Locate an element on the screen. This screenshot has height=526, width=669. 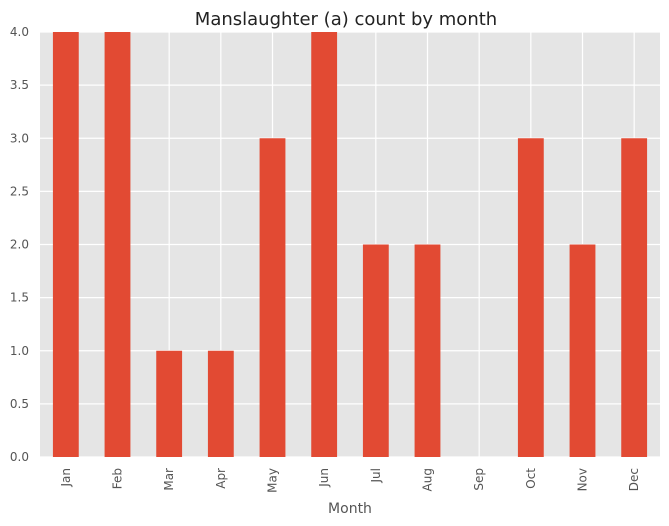
bar-dec is located at coordinates (634, 297).